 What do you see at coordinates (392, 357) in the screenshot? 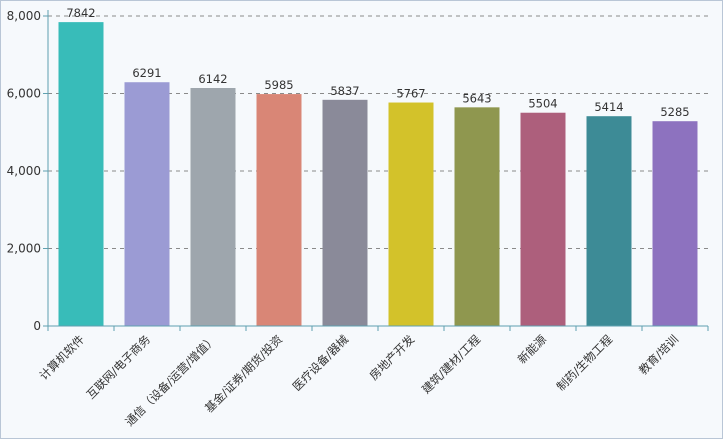
I see `x-tick-label: 房地产开发` at bounding box center [392, 357].